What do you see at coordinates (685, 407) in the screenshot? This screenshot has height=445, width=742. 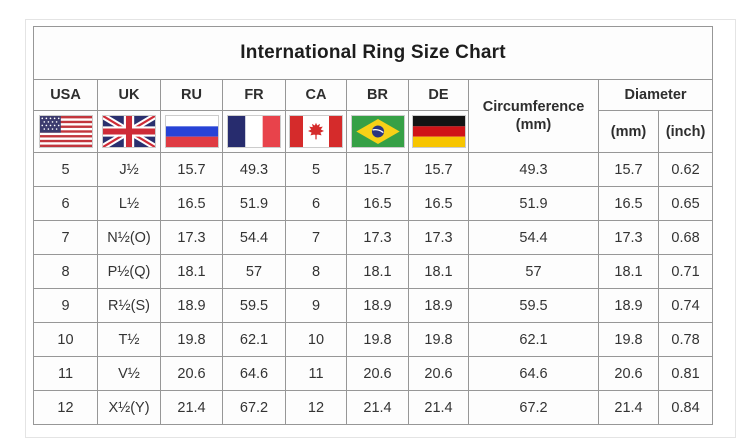 I see `table-cell: 0.84` at bounding box center [685, 407].